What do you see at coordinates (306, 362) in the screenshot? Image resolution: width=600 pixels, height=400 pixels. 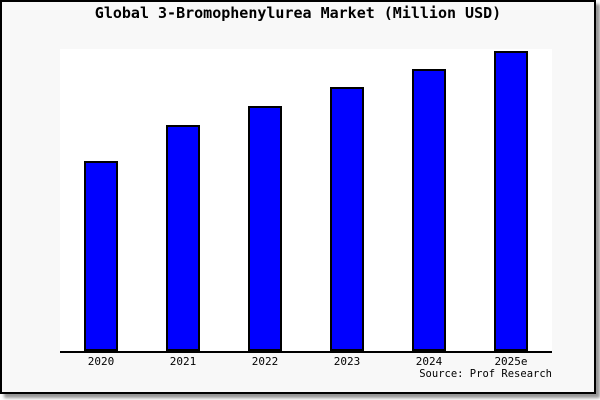 I see `x-axis-labels: 2020 2021 2022 2023 2024 2025e` at bounding box center [306, 362].